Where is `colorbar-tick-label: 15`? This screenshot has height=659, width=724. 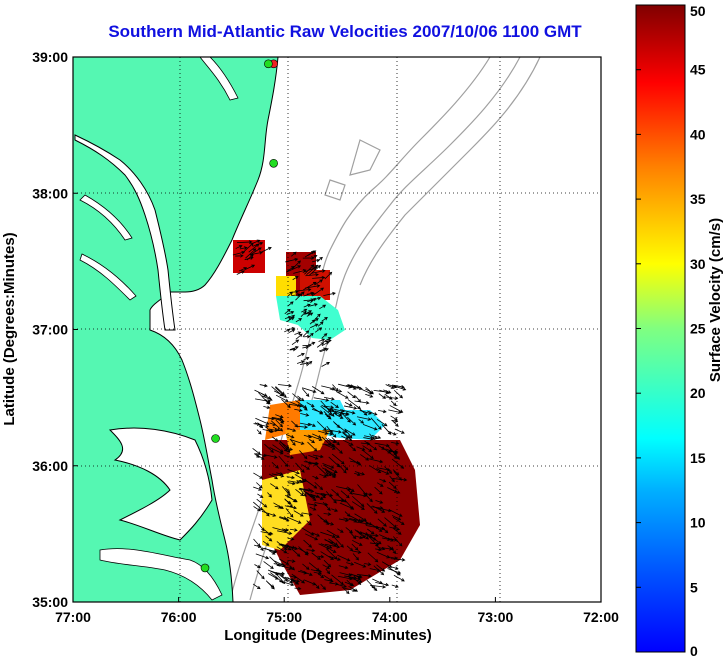 colorbar-tick-label: 15 is located at coordinates (698, 458).